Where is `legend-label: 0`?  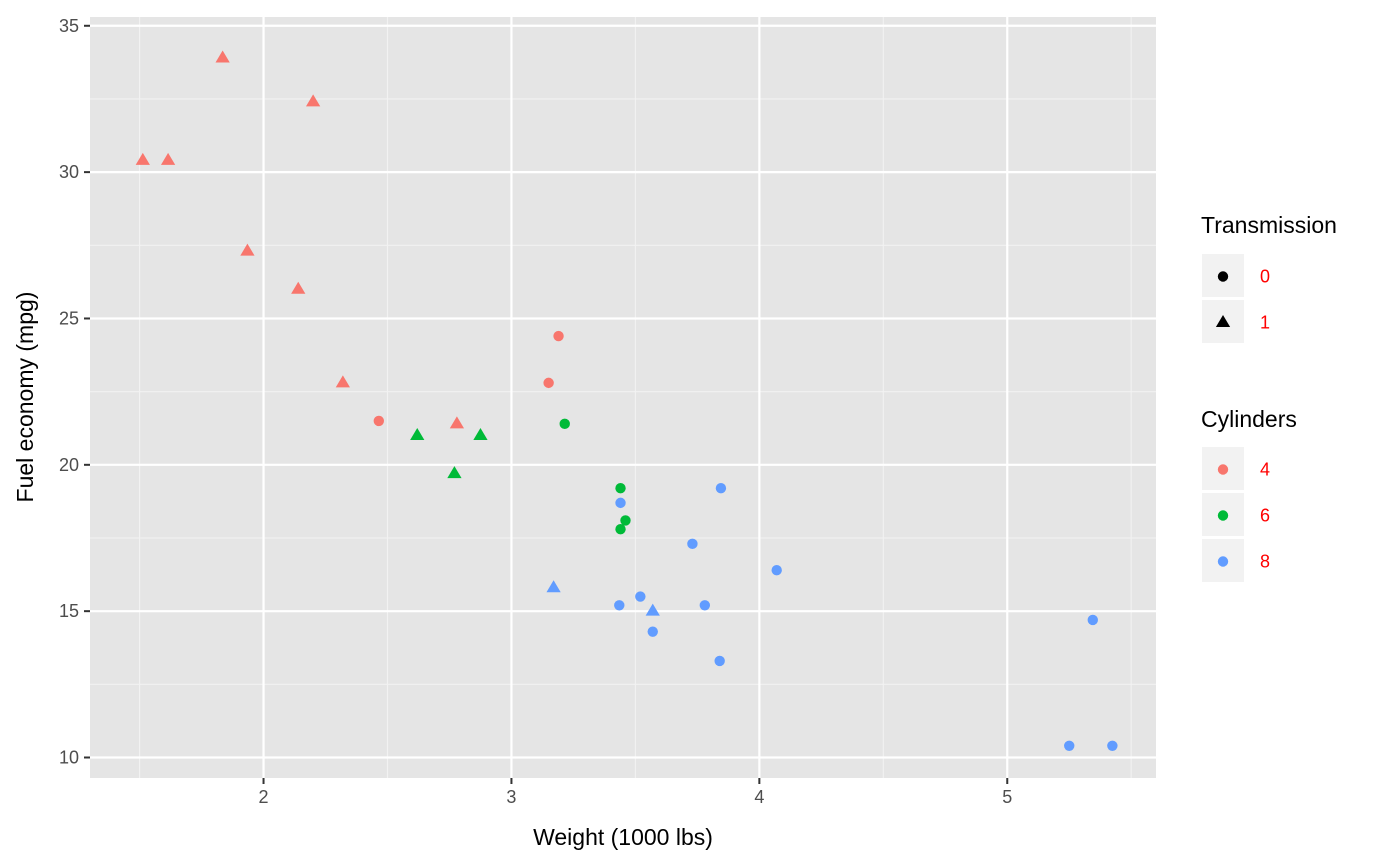 legend-label: 0 is located at coordinates (1265, 277).